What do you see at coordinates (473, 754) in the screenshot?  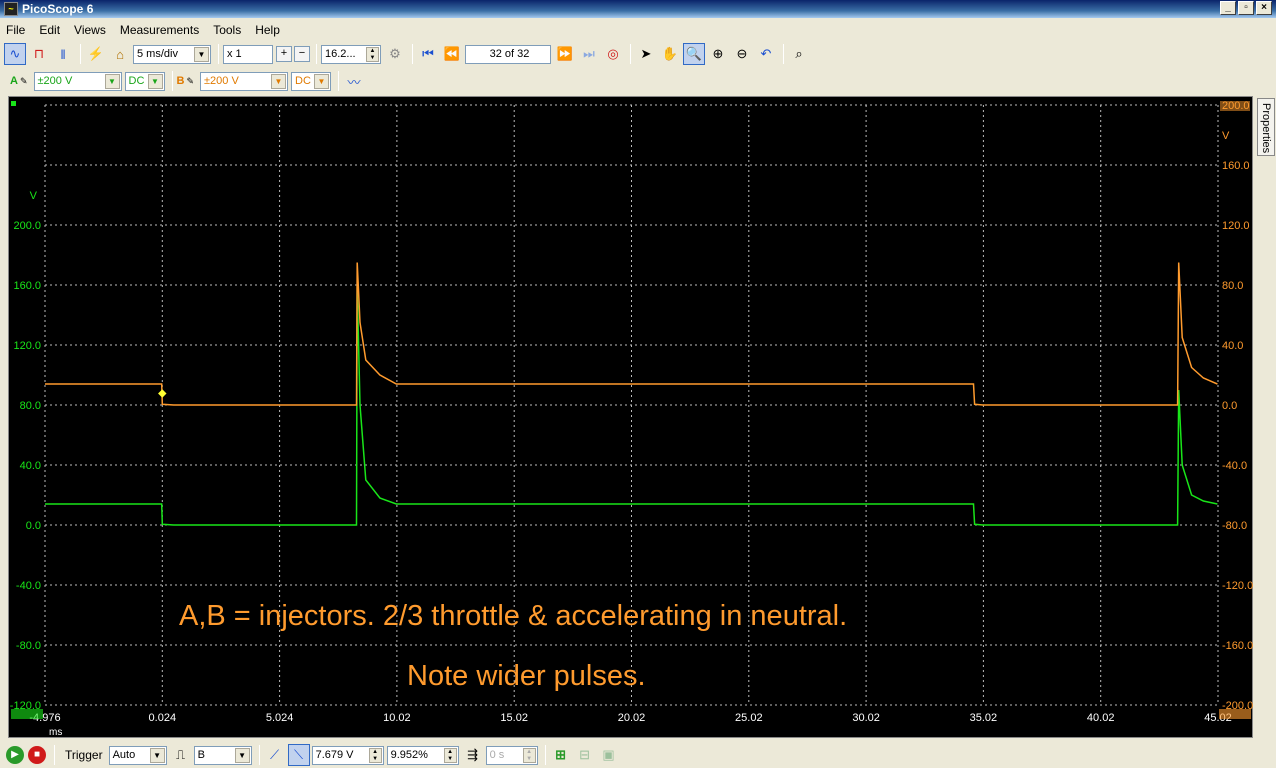 I see `post-trigger-delay-icon: ⇶` at bounding box center [473, 754].